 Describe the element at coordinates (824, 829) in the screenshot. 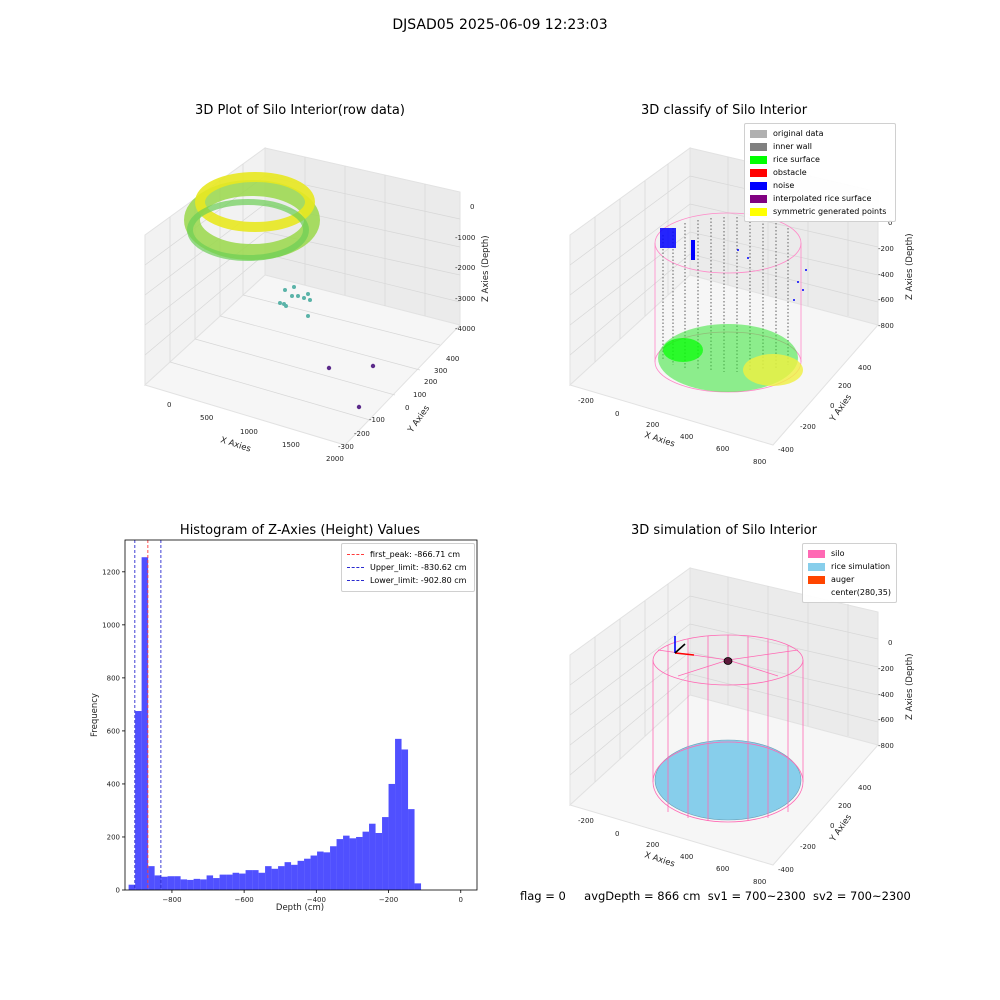

I see `simulation-y-ticks: -400 -200 0 200 400` at that location.